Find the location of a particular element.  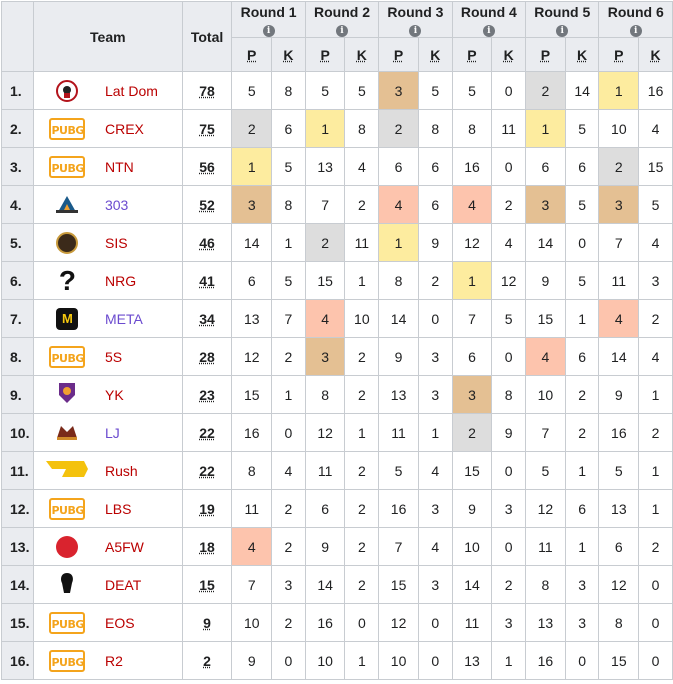

table-row: 4. 303 52 3 8 7 2 4 6 4 2 3 5 3 5 is located at coordinates (337, 204).